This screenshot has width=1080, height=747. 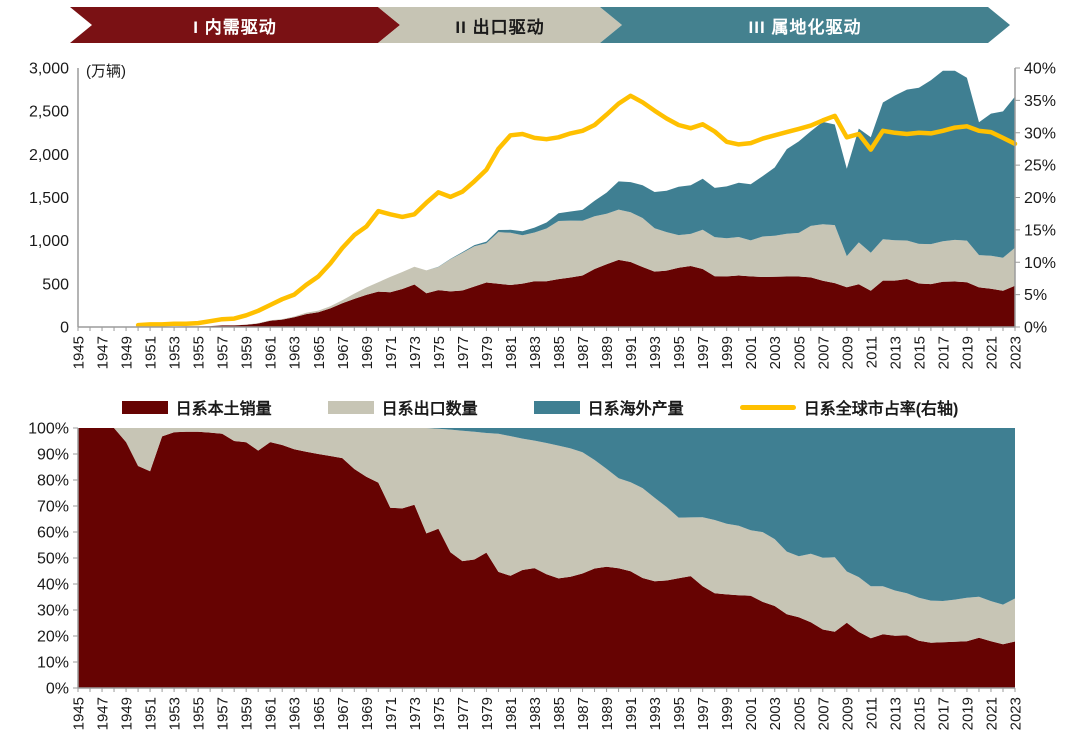 I want to click on svg-text: 90%, so click(x=53, y=455).